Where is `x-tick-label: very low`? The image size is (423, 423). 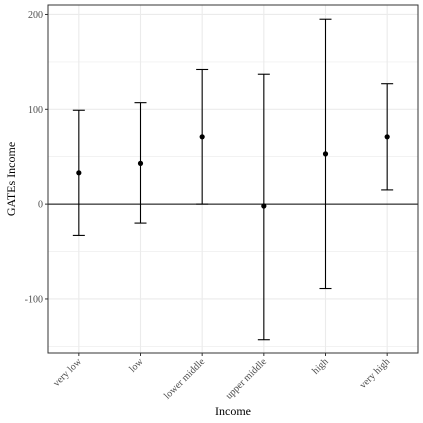
x-tick-label: very low is located at coordinates (67, 372).